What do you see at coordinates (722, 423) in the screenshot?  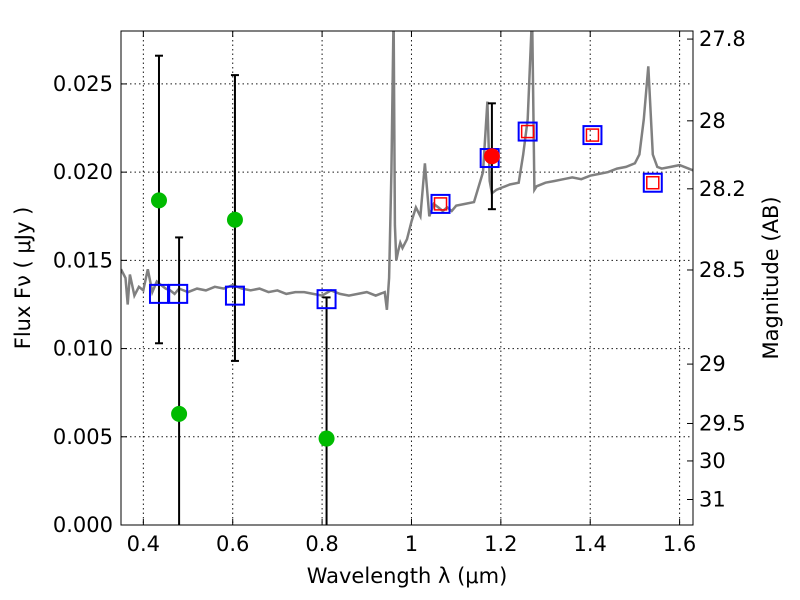 I see `y2-tick-label: 29.5` at bounding box center [722, 423].